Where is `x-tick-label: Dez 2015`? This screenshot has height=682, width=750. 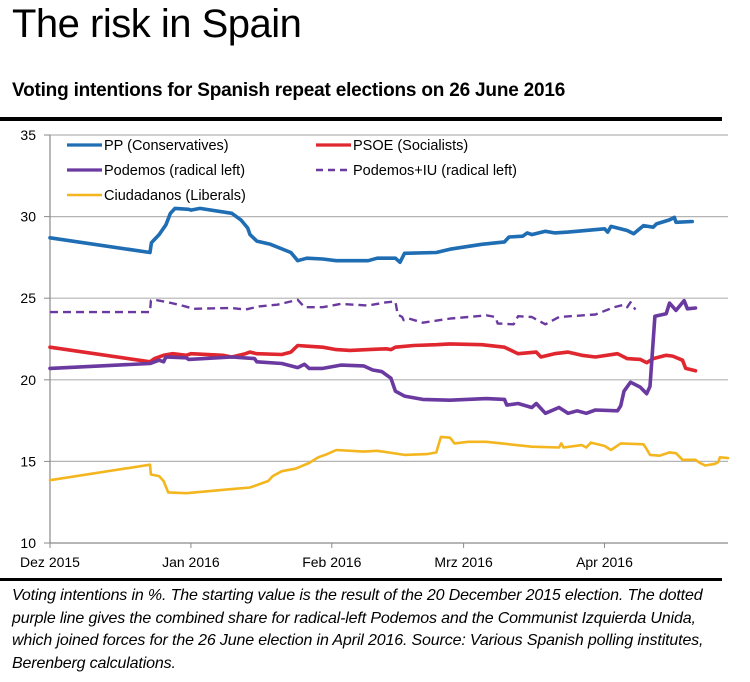
x-tick-label: Dez 2015 is located at coordinates (50, 562).